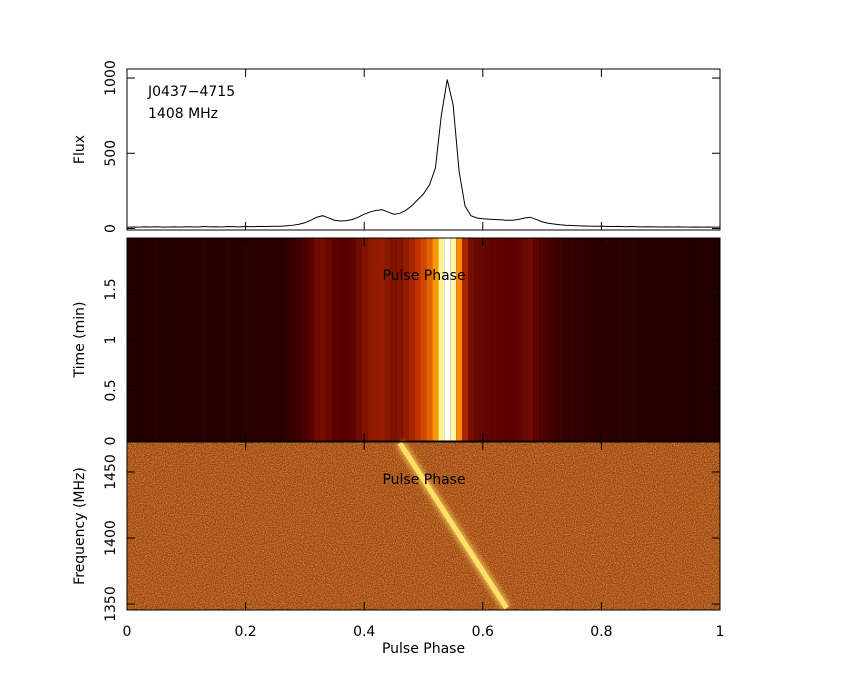  I want to click on y-axis-label: Frequency (MHz), so click(80, 526).